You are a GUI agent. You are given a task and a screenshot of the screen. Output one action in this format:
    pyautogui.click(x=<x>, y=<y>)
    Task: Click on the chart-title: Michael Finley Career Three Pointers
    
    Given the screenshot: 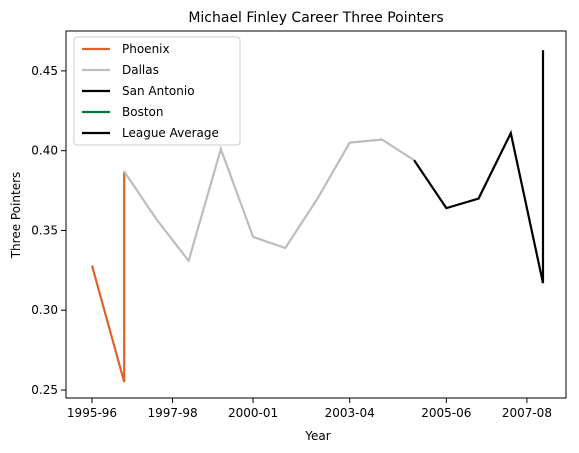 What is the action you would take?
    pyautogui.click(x=315, y=18)
    